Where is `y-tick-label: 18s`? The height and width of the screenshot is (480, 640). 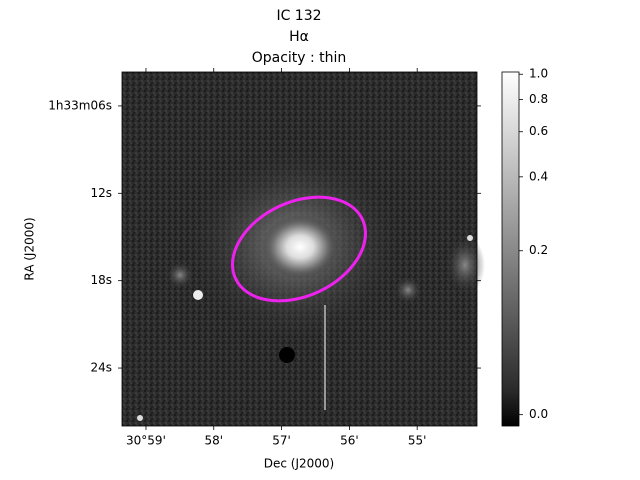 y-tick-label: 18s is located at coordinates (101, 280).